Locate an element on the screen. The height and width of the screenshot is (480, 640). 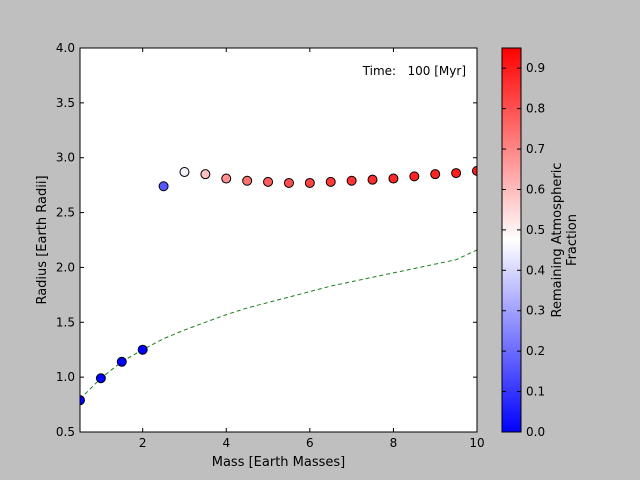
y-tick-label: 3.5 is located at coordinates (65, 103).